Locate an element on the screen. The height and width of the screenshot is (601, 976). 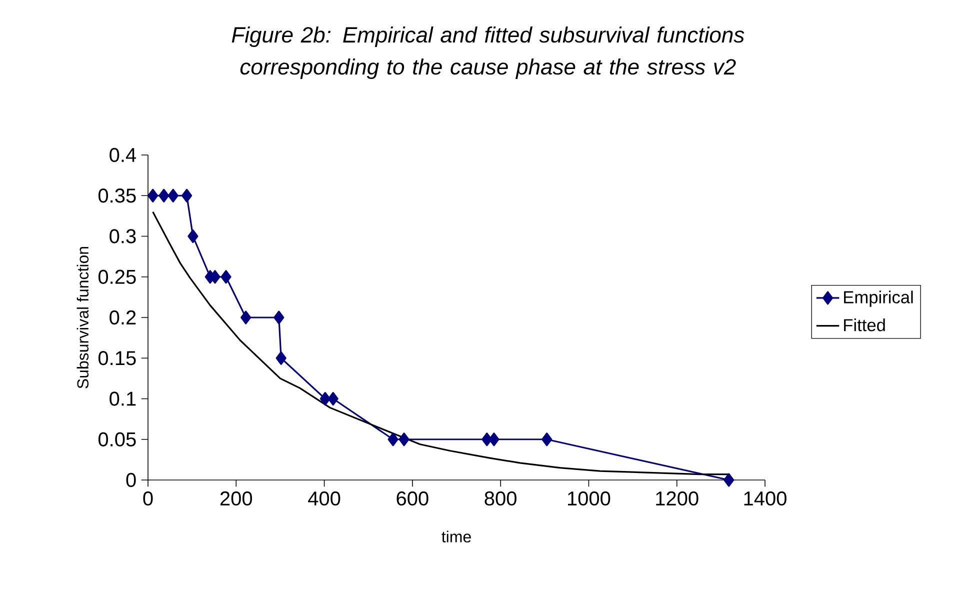
y-tick-label: 0.15 is located at coordinates (117, 358).